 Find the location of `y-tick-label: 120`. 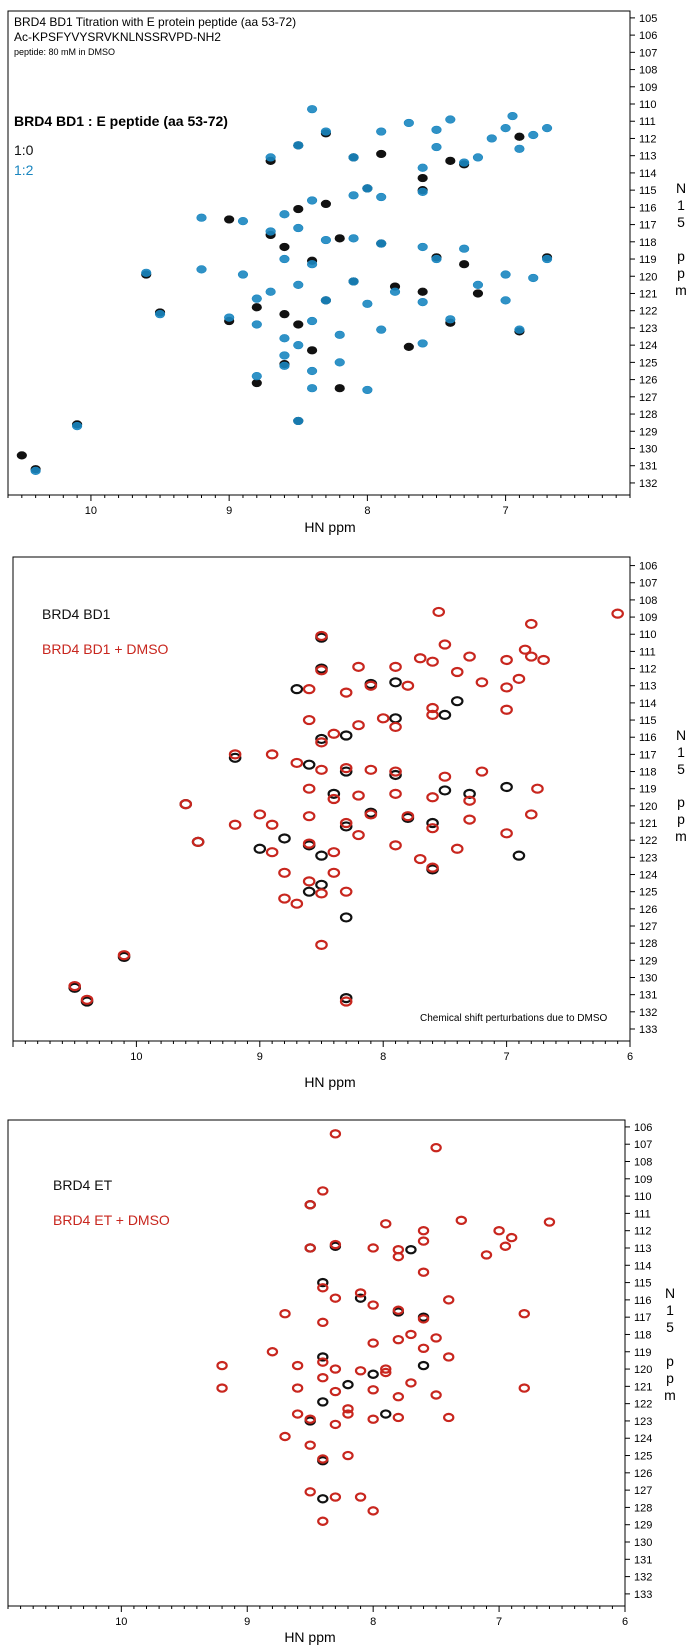

y-tick-label: 120 is located at coordinates (643, 1370).